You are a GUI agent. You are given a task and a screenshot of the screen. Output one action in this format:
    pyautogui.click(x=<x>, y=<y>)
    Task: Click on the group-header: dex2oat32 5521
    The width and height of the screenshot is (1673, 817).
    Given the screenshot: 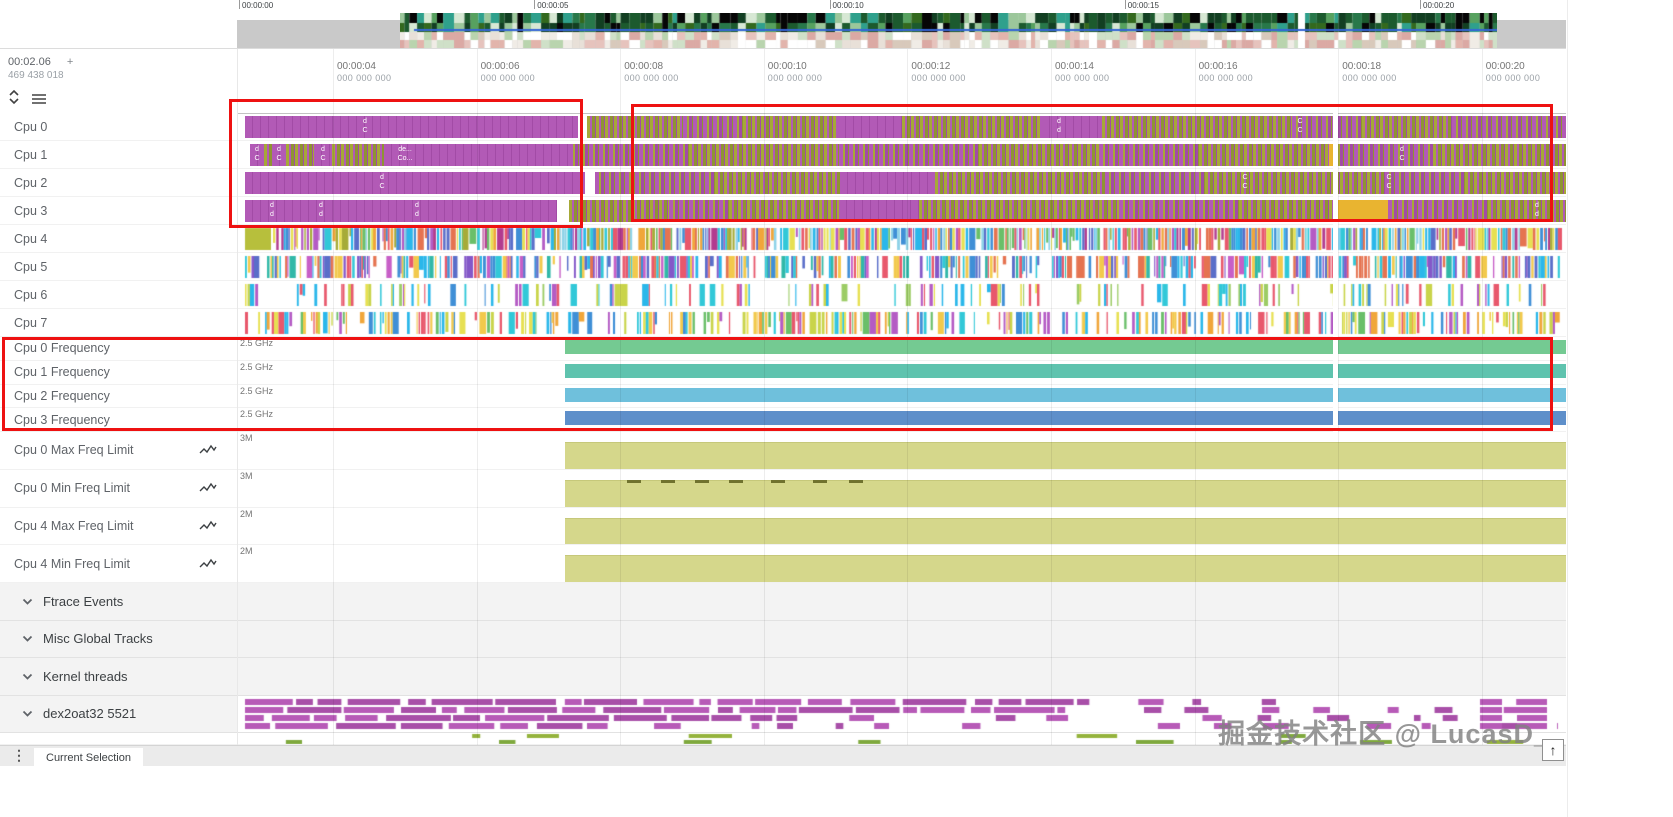 What is the action you would take?
    pyautogui.click(x=118, y=714)
    